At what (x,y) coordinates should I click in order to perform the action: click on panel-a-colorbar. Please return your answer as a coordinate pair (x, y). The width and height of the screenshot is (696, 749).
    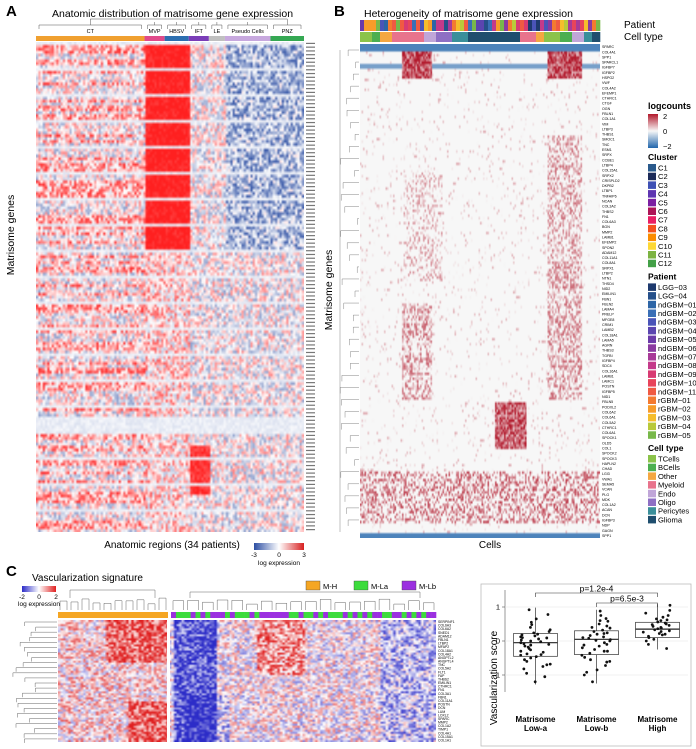
    Looking at the image, I should click on (279, 546).